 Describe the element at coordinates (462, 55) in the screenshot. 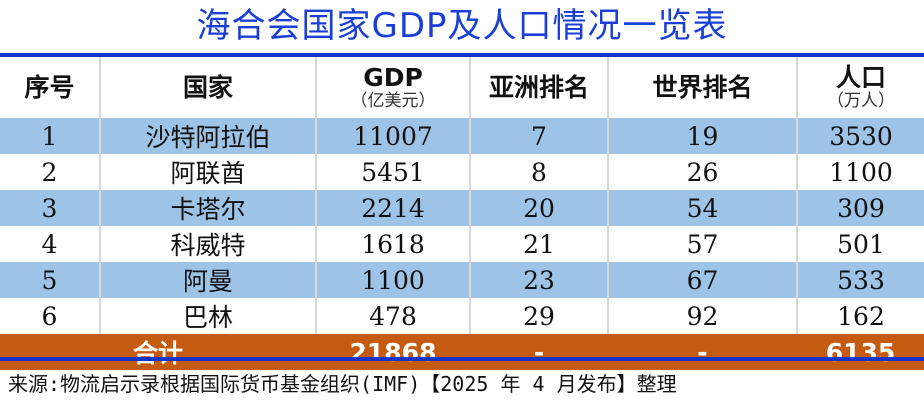

I see `top-rule` at that location.